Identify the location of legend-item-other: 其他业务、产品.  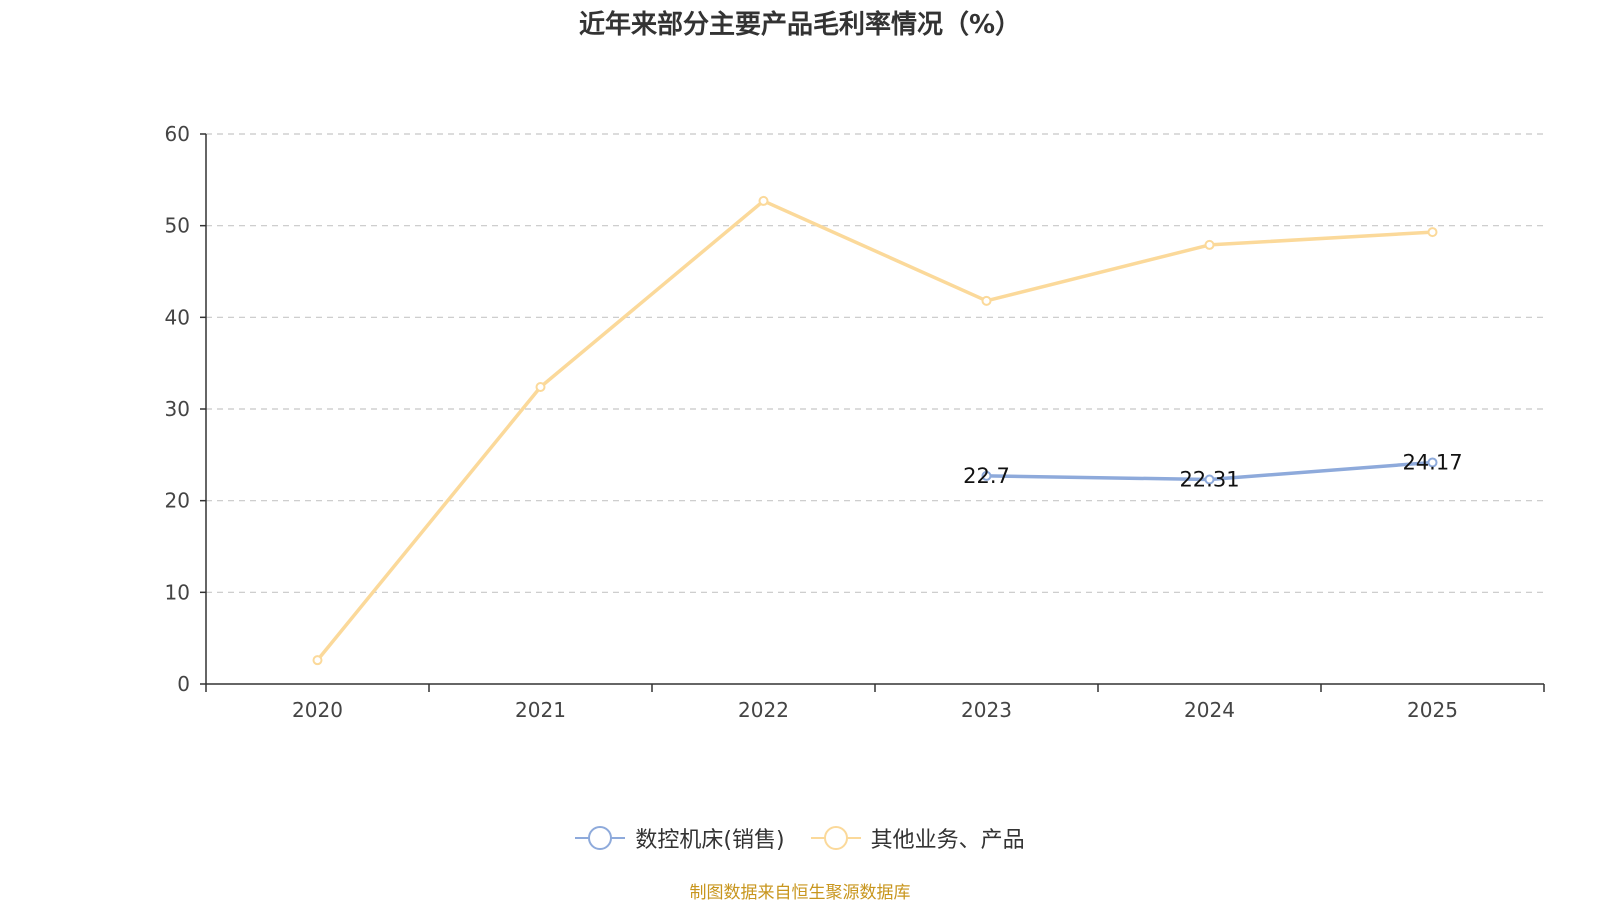
(917, 838).